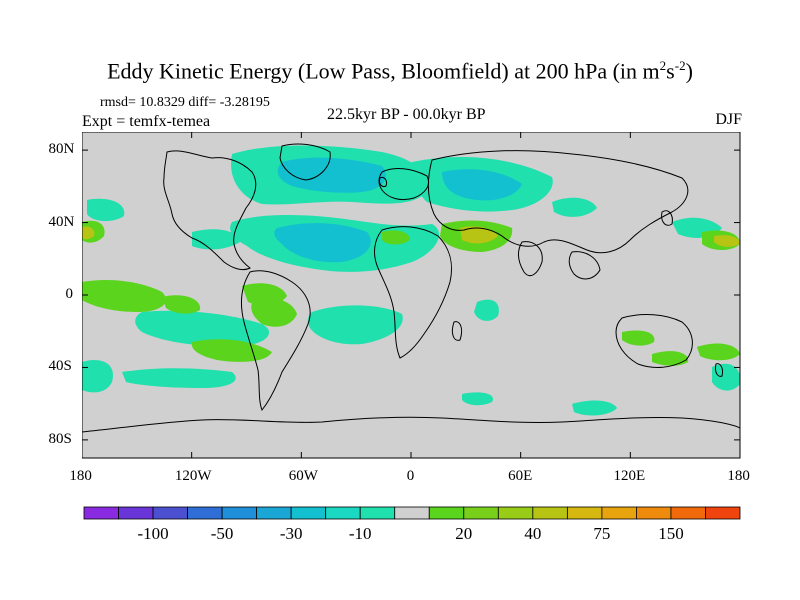 The height and width of the screenshot is (600, 800). Describe the element at coordinates (193, 476) in the screenshot. I see `x-tick-label: 120W` at that location.